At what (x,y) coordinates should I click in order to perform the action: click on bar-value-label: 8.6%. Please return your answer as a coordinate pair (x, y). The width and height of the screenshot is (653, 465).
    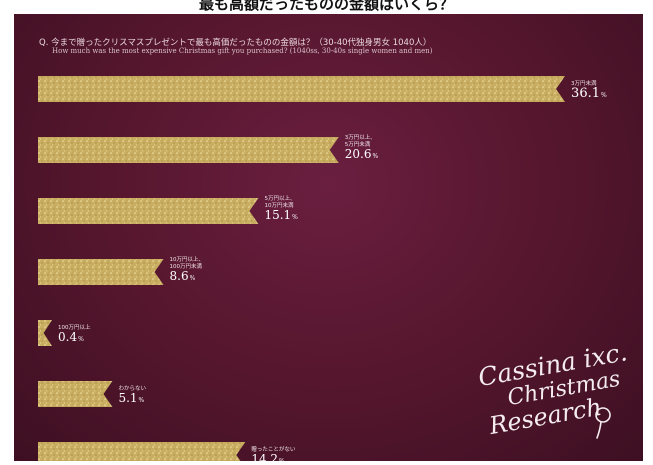
    Looking at the image, I should click on (183, 276).